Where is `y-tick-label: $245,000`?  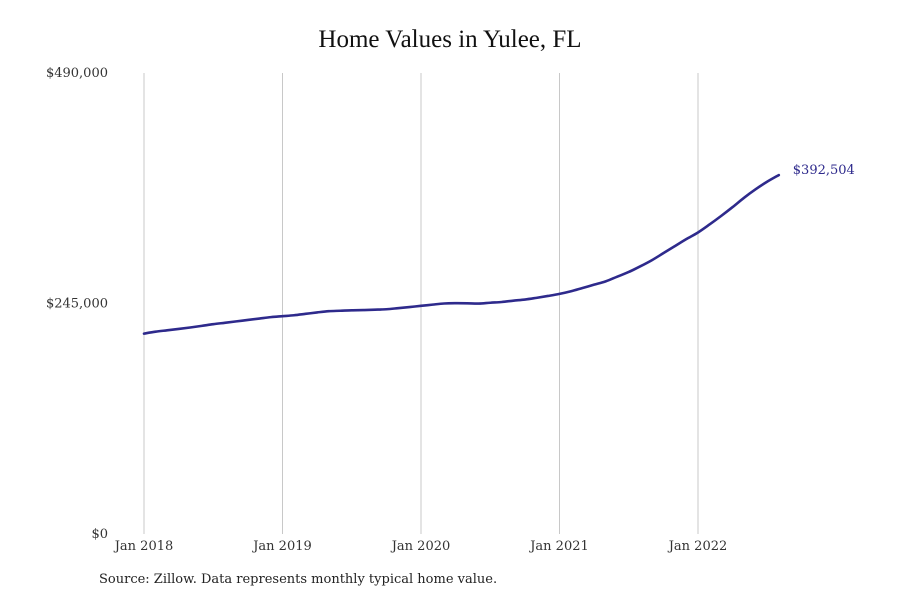 y-tick-label: $245,000 is located at coordinates (77, 304).